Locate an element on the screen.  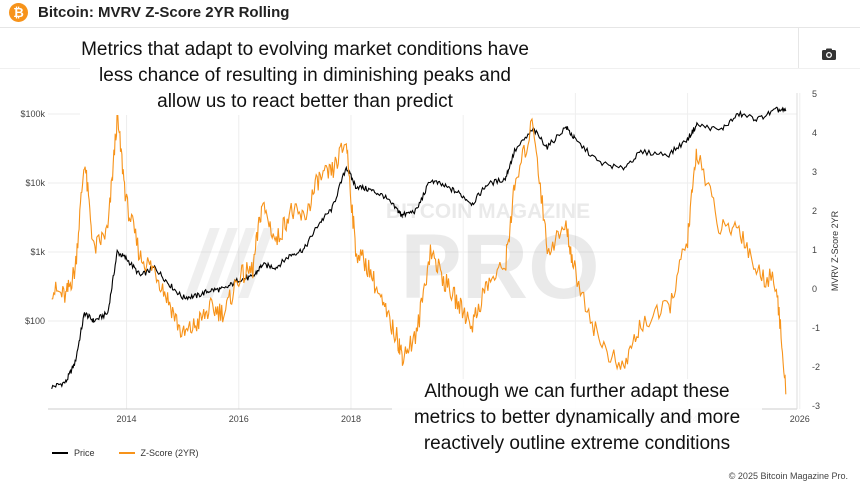
legend-label-zscore: Z-Score (2YR) is located at coordinates (169, 453).